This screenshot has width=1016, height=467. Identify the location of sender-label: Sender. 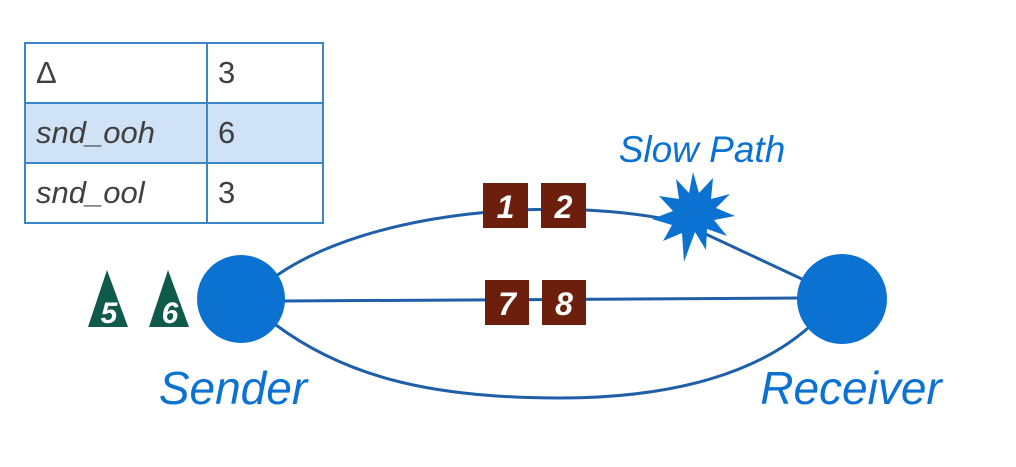
(234, 388).